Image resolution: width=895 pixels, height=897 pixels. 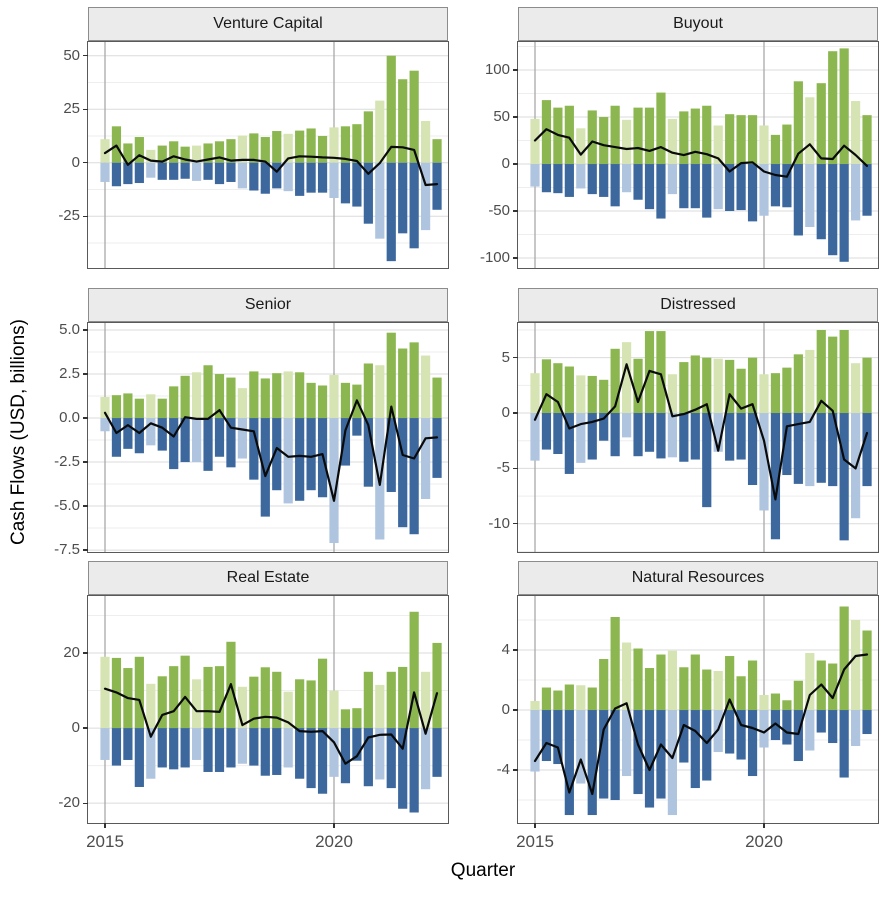 What do you see at coordinates (67, 550) in the screenshot?
I see `y-tick-label: -7.5` at bounding box center [67, 550].